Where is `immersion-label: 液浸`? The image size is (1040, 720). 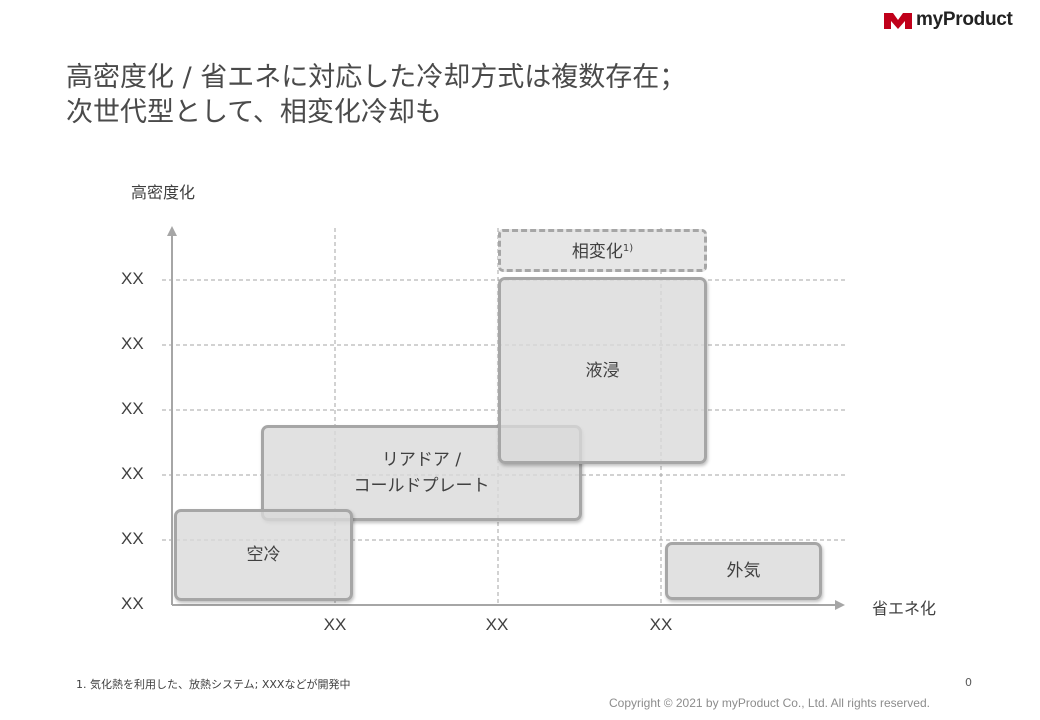 immersion-label: 液浸 is located at coordinates (602, 370).